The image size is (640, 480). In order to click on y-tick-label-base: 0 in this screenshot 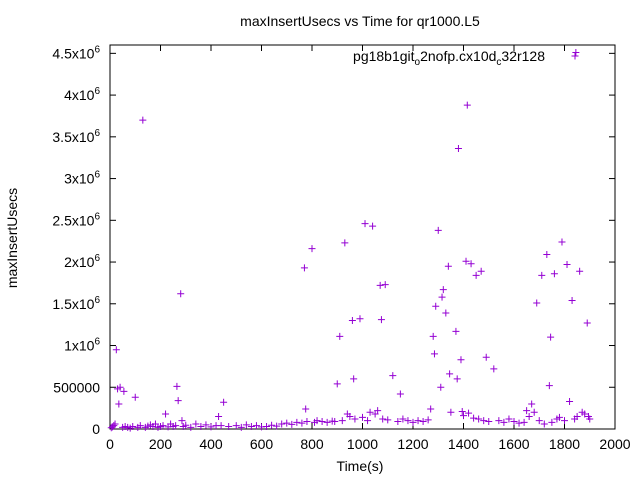, I will do `click(96, 429)`.